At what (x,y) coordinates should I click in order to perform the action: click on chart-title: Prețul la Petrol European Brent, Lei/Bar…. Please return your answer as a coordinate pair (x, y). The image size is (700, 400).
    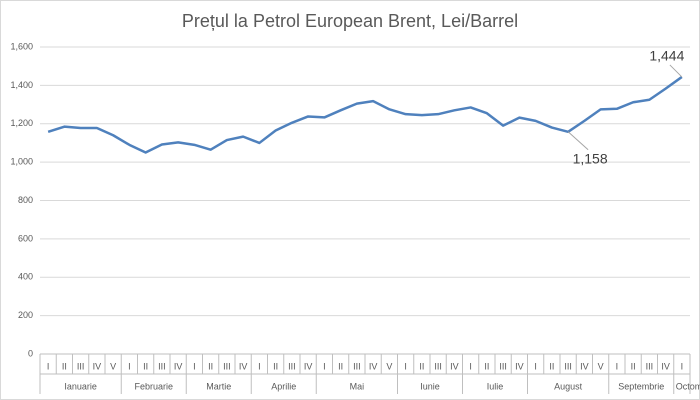
    Looking at the image, I should click on (350, 21).